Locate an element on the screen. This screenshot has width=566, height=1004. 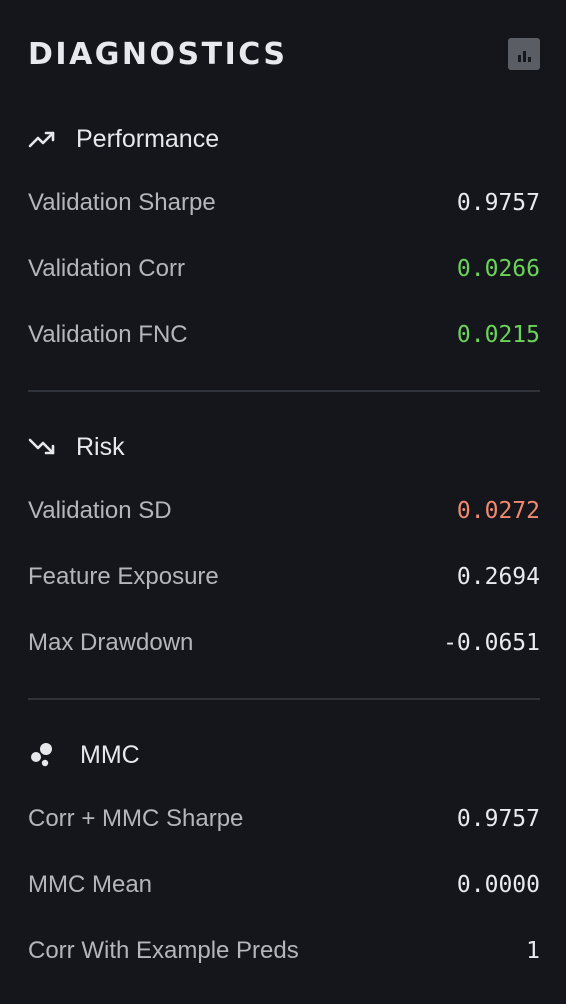
metric-value: 0.0272 is located at coordinates (498, 511).